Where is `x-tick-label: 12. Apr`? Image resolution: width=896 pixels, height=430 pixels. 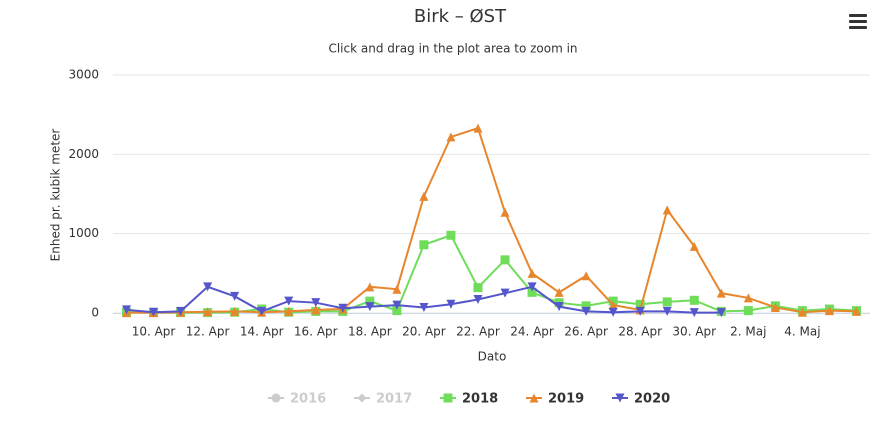 x-tick-label: 12. Apr is located at coordinates (208, 332).